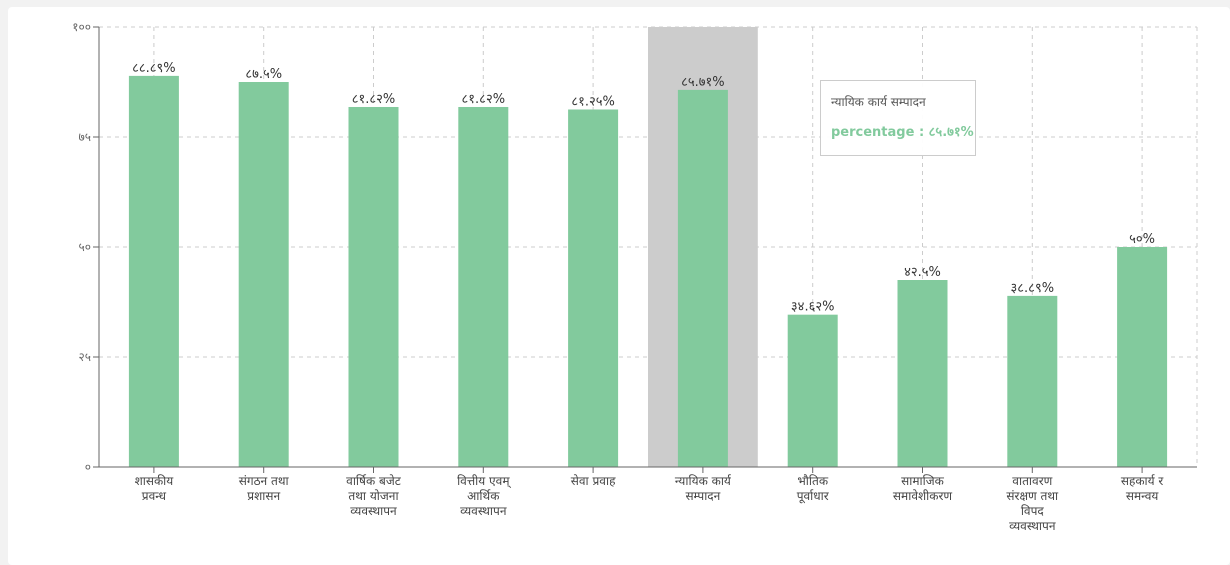 This screenshot has height=565, width=1230. I want to click on y-tick-label: ७५, so click(85, 137).